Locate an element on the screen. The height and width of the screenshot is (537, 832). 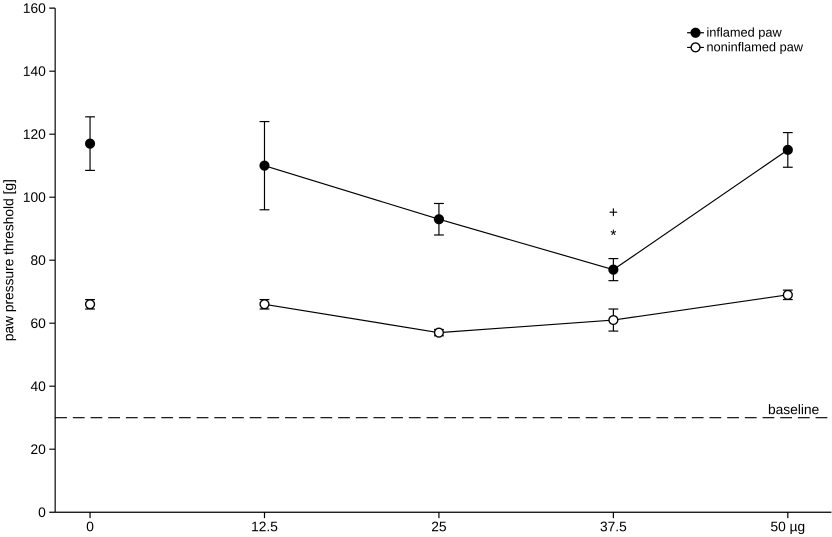
x-tick-label: 50 µg is located at coordinates (787, 527).